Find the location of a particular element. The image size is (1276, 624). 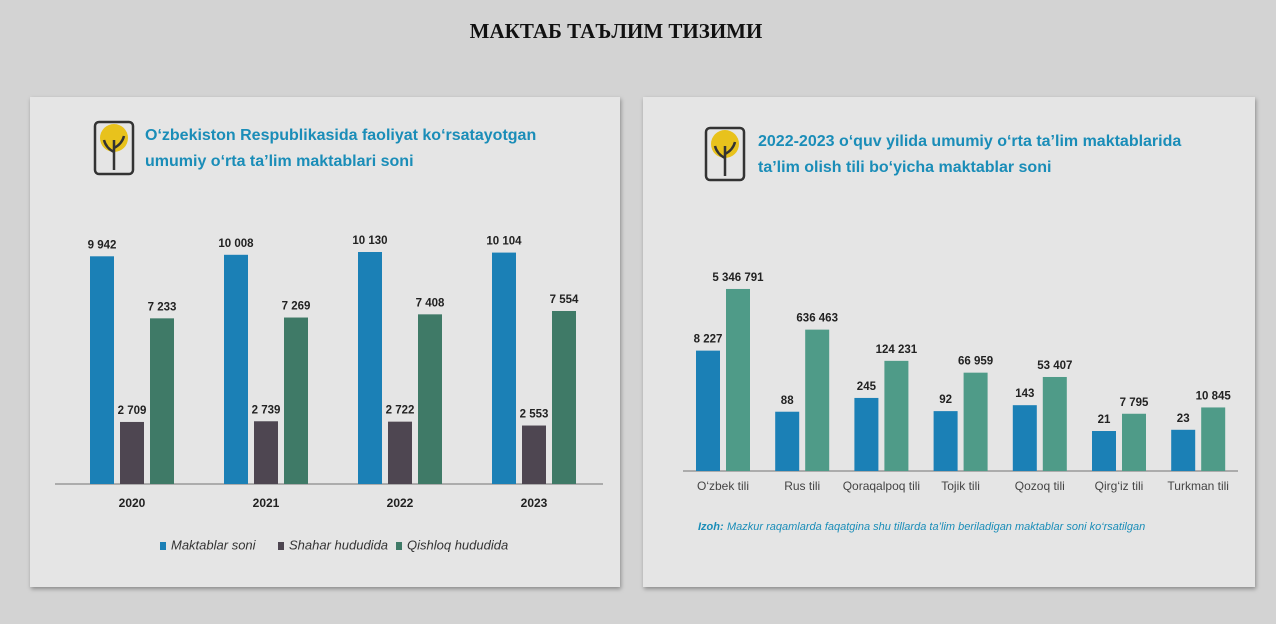

data-label: 9 942 is located at coordinates (102, 245).